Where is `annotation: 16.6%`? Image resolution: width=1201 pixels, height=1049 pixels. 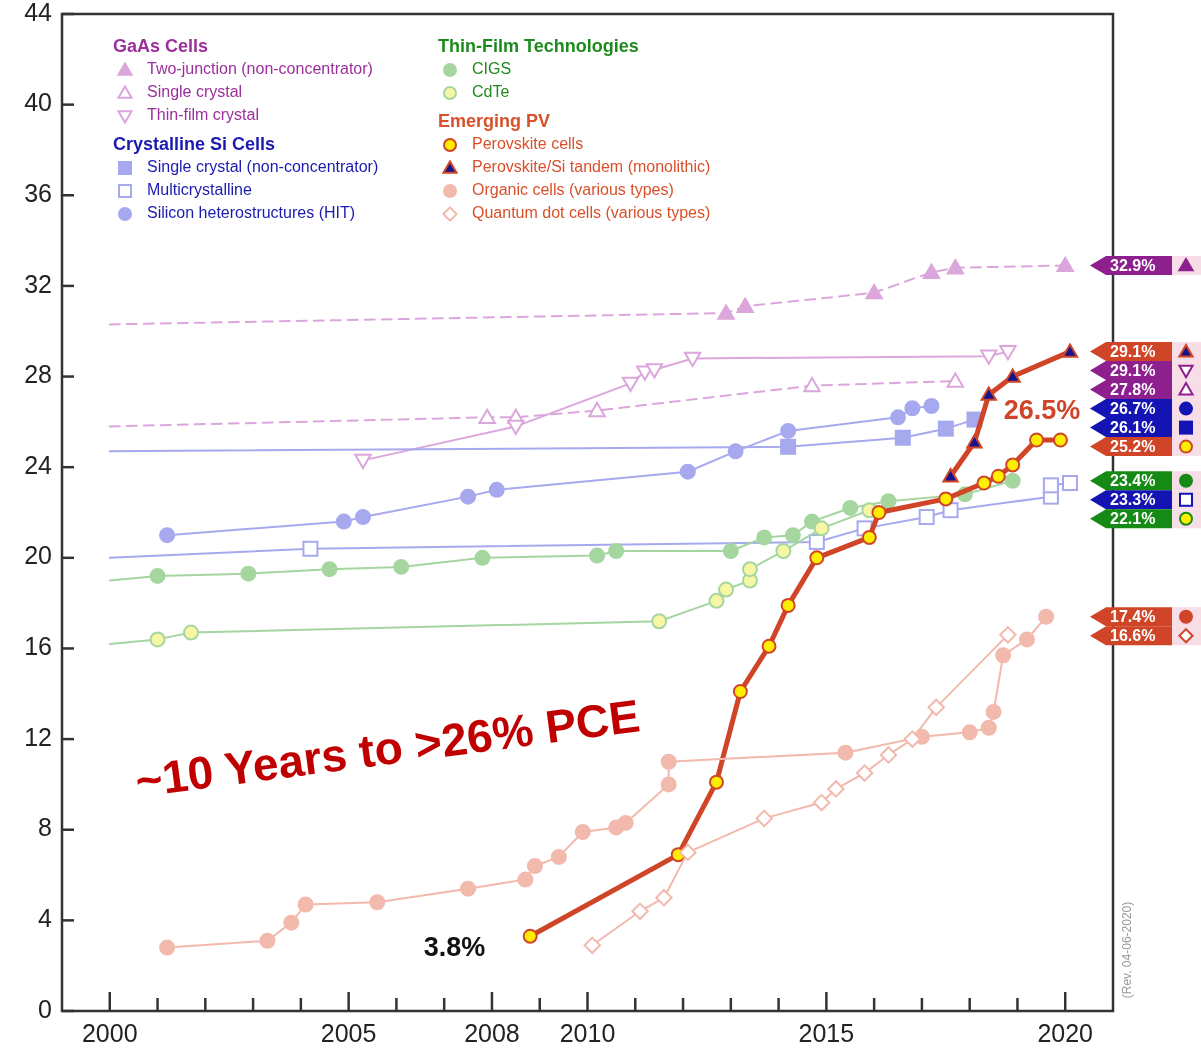
annotation: 16.6% is located at coordinates (1133, 635).